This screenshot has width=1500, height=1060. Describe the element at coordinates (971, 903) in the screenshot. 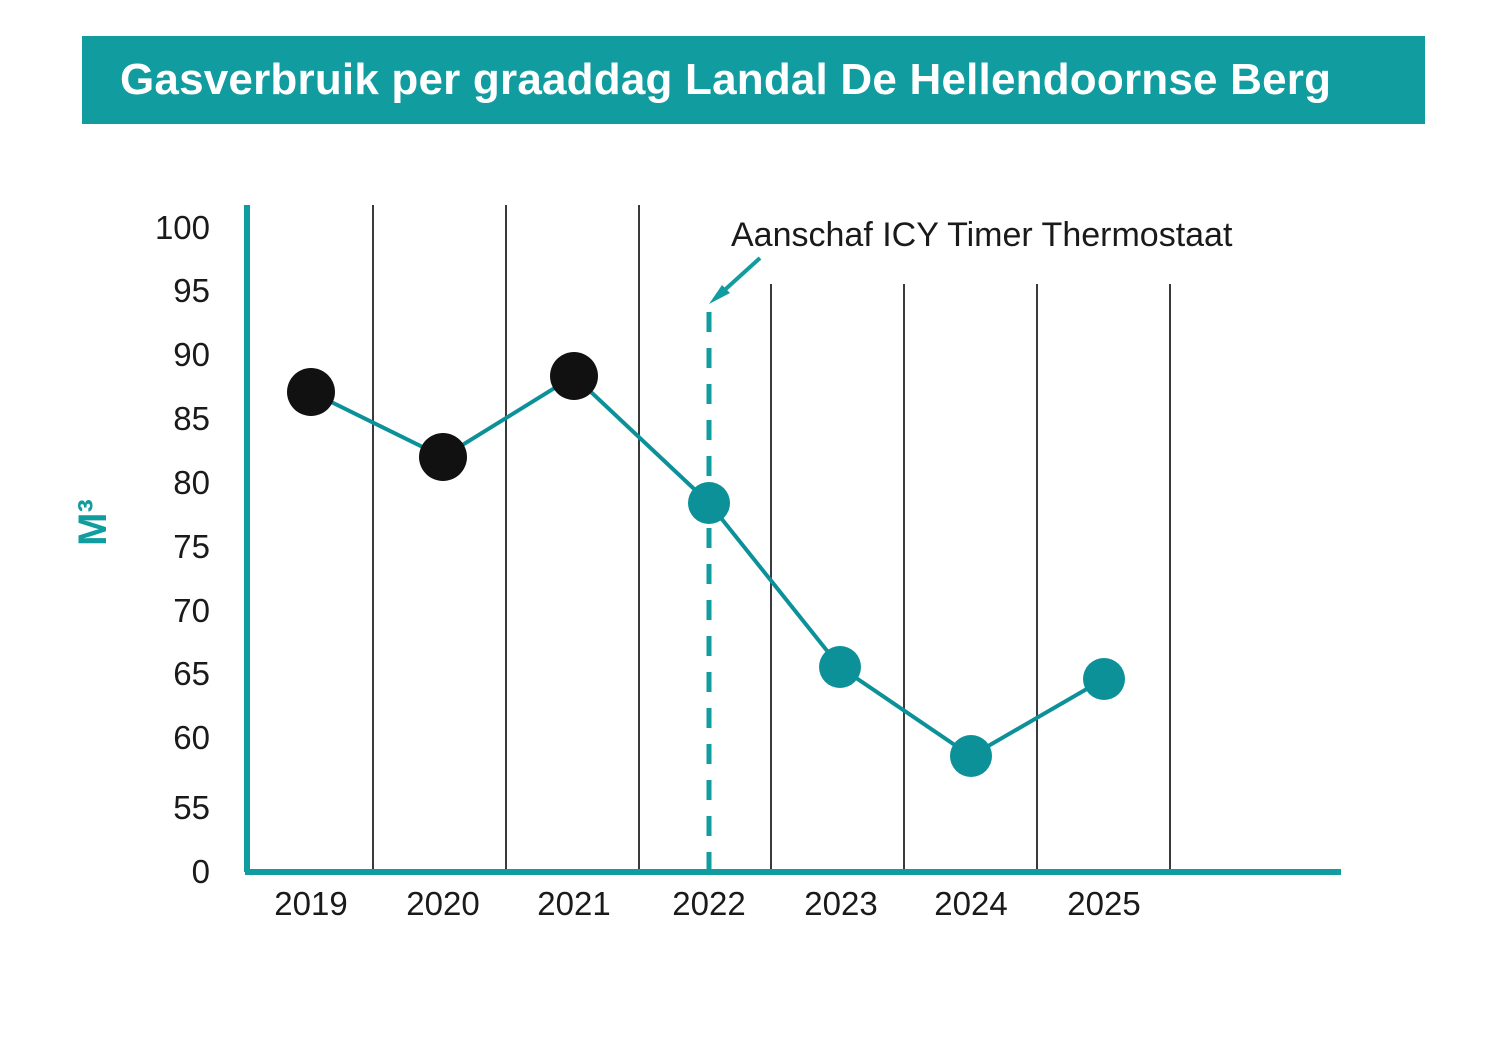

I see `x-tick-label: 2024` at that location.